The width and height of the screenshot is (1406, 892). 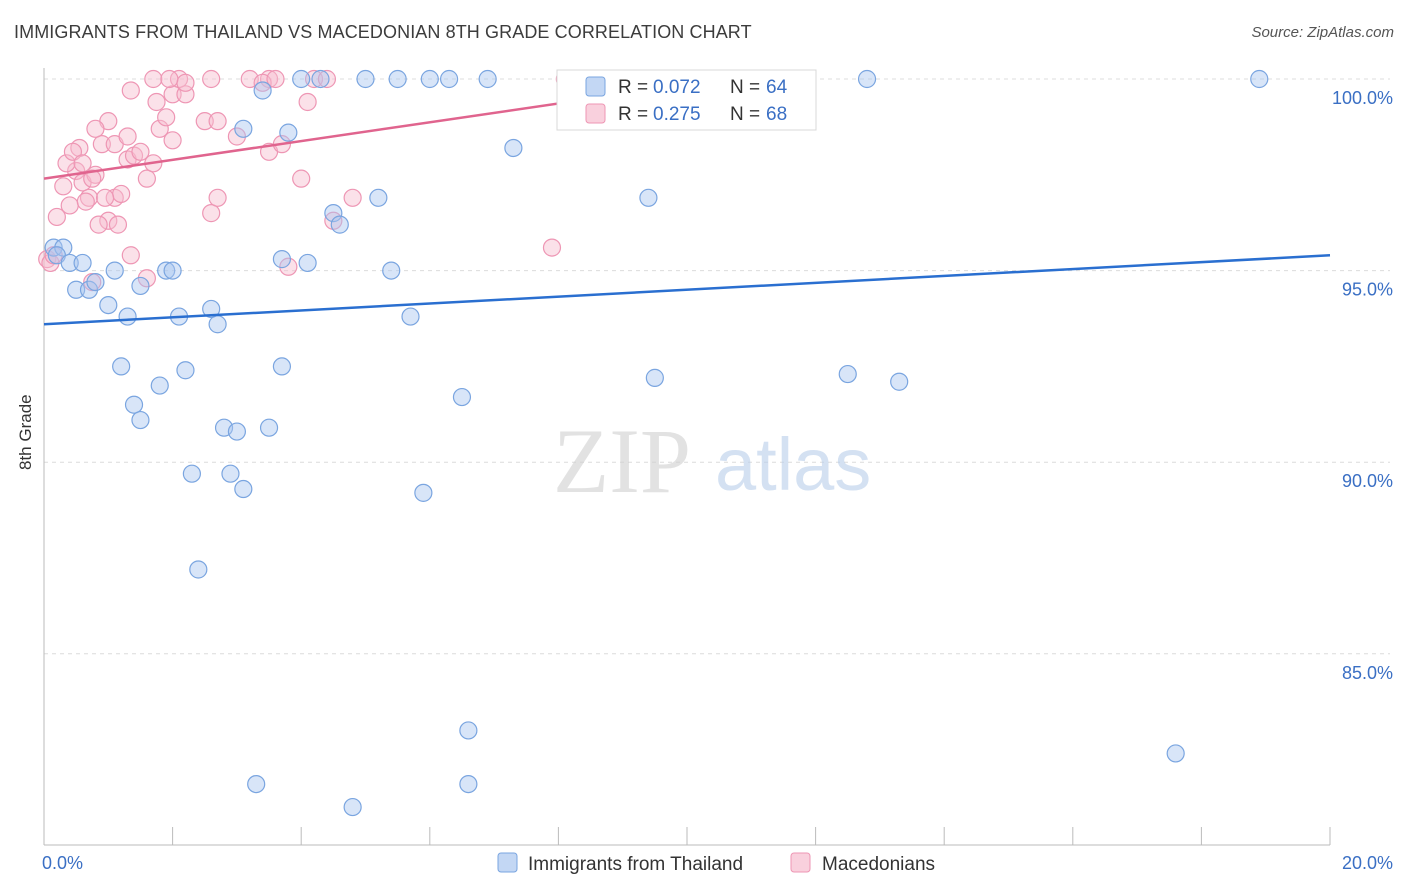 What do you see at coordinates (687, 290) in the screenshot?
I see `blue-trend-line` at bounding box center [687, 290].